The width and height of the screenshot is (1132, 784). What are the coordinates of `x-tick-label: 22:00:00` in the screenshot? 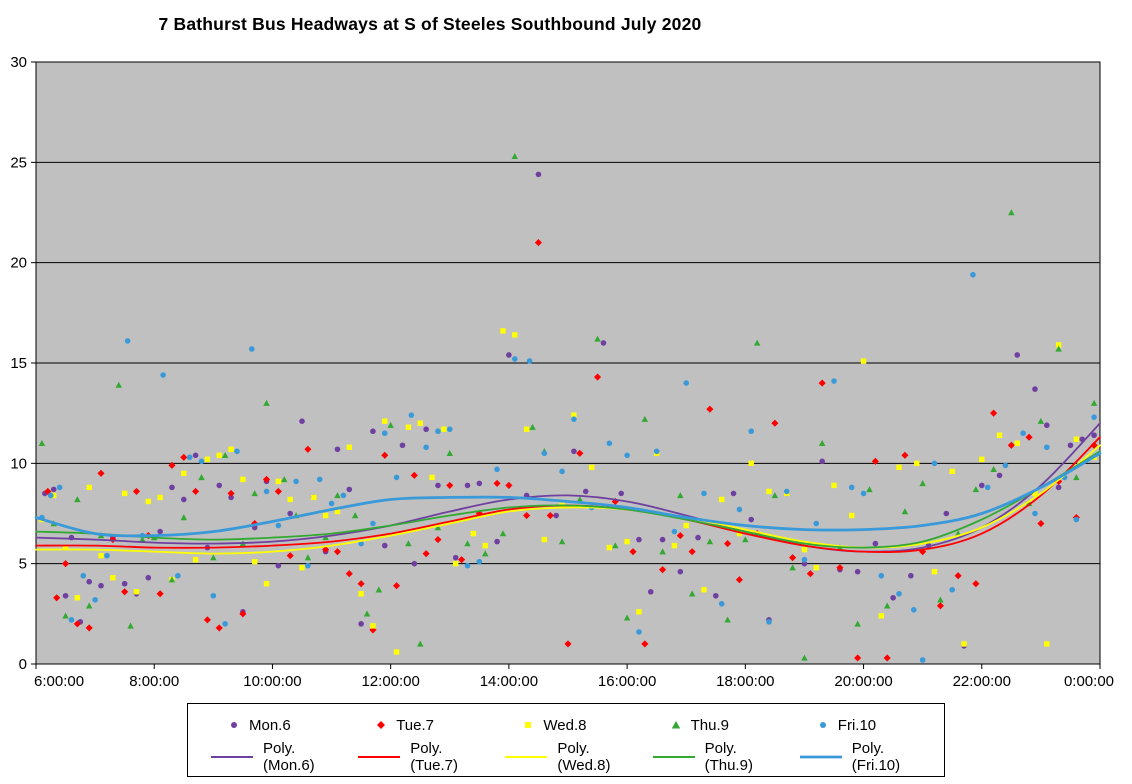 It's located at (982, 681).